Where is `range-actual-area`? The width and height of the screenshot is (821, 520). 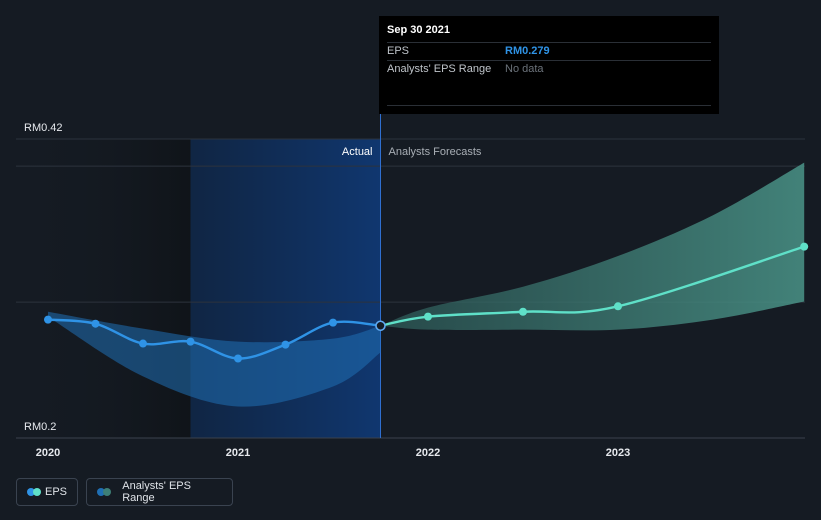 range-actual-area is located at coordinates (214, 359).